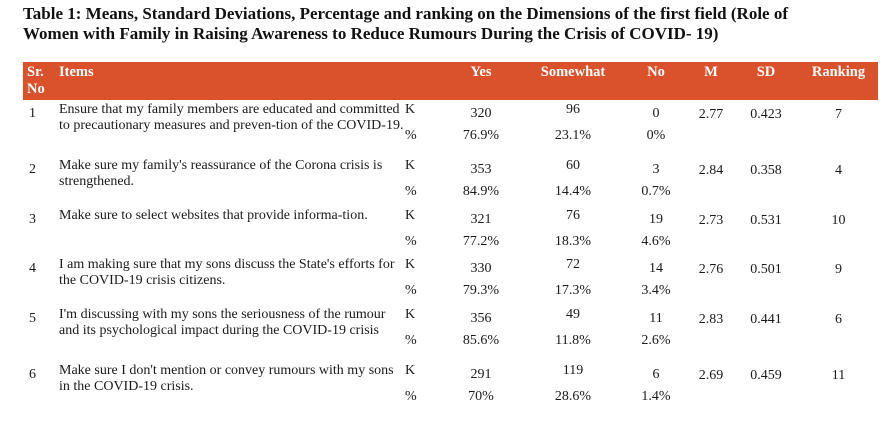  Describe the element at coordinates (711, 375) in the screenshot. I see `mean-value: 2.69` at that location.